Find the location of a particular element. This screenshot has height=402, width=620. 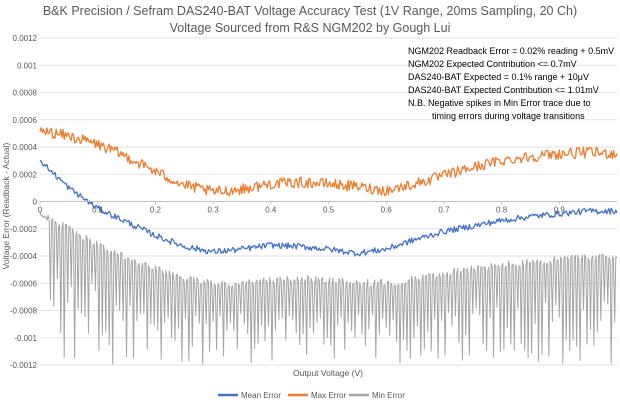

x-tick-label: 0.9 is located at coordinates (560, 210).